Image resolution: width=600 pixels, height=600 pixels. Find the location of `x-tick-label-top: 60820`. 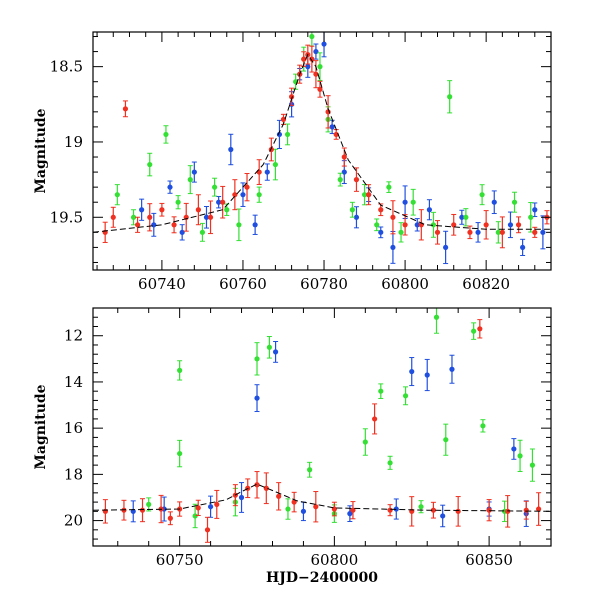

x-tick-label-top: 60820 is located at coordinates (486, 284).